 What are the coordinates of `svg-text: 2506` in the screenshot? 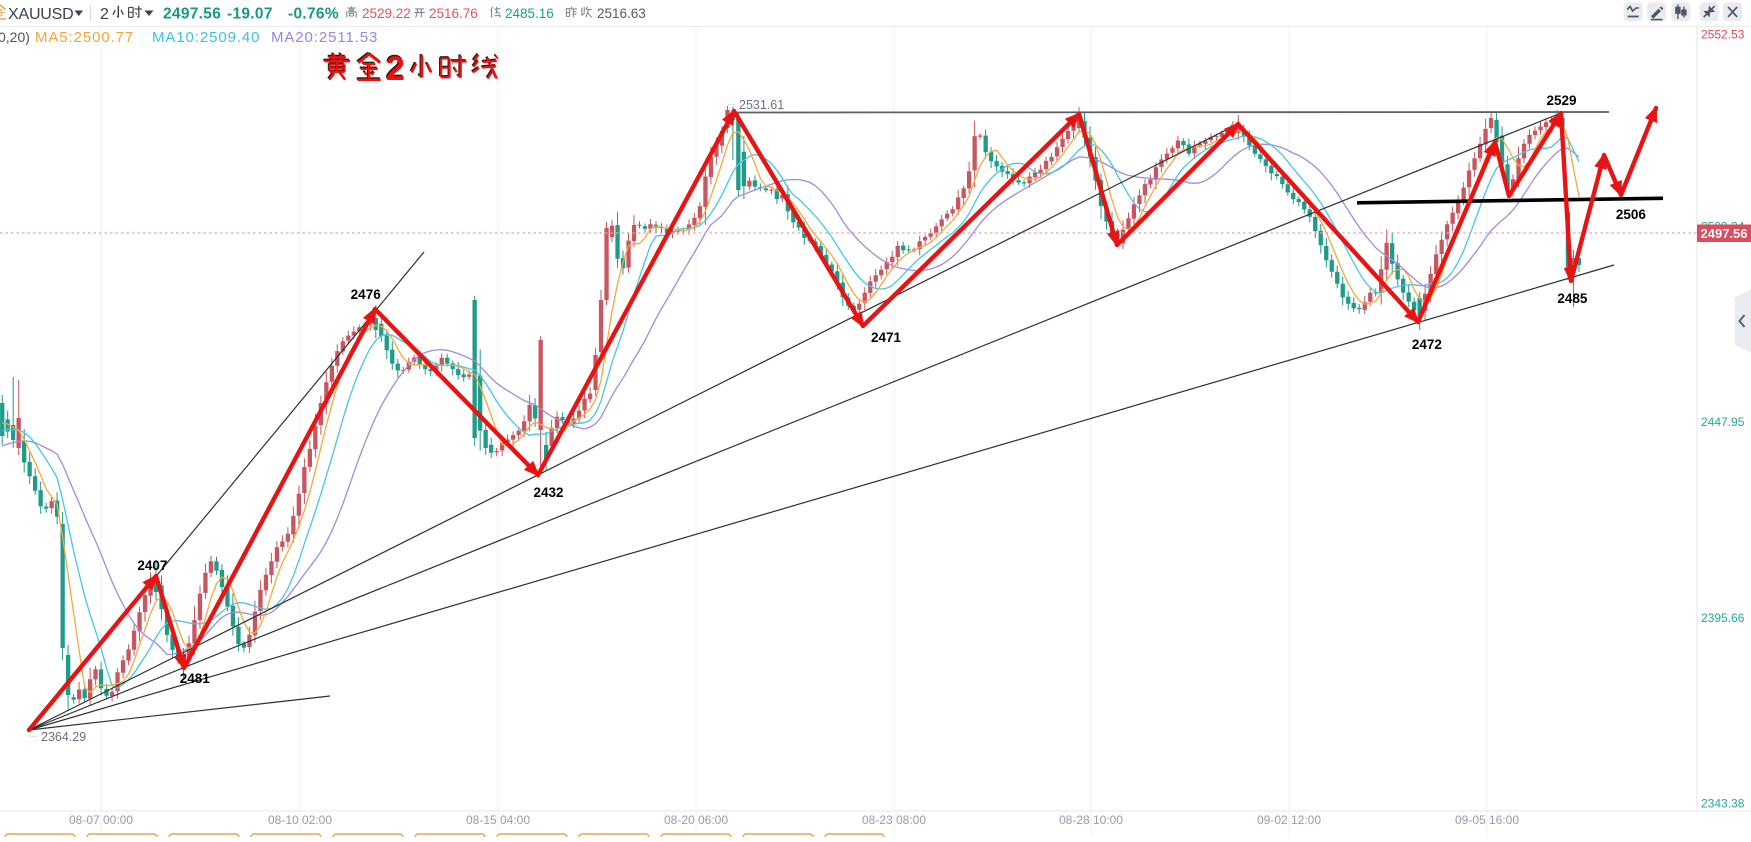 It's located at (1631, 214).